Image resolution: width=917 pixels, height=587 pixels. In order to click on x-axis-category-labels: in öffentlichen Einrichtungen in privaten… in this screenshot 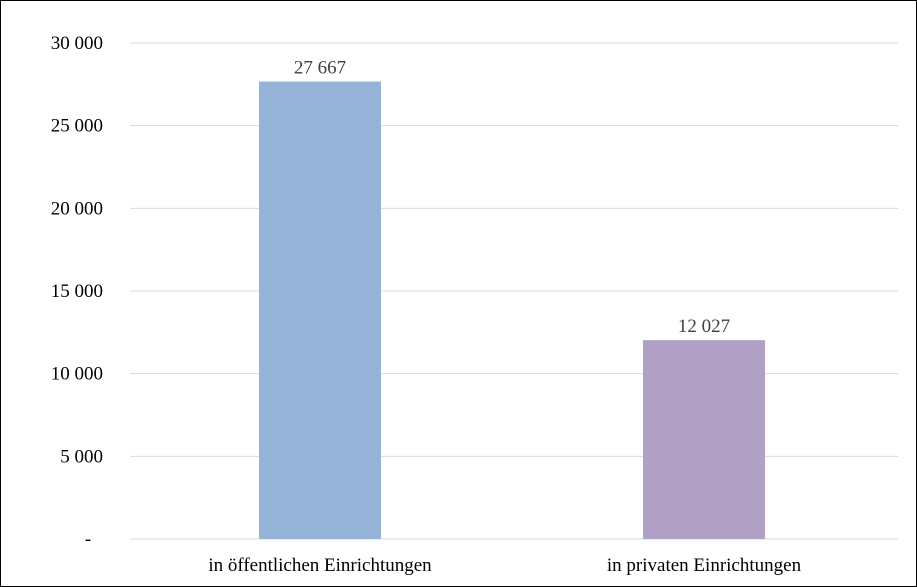, I will do `click(504, 565)`.